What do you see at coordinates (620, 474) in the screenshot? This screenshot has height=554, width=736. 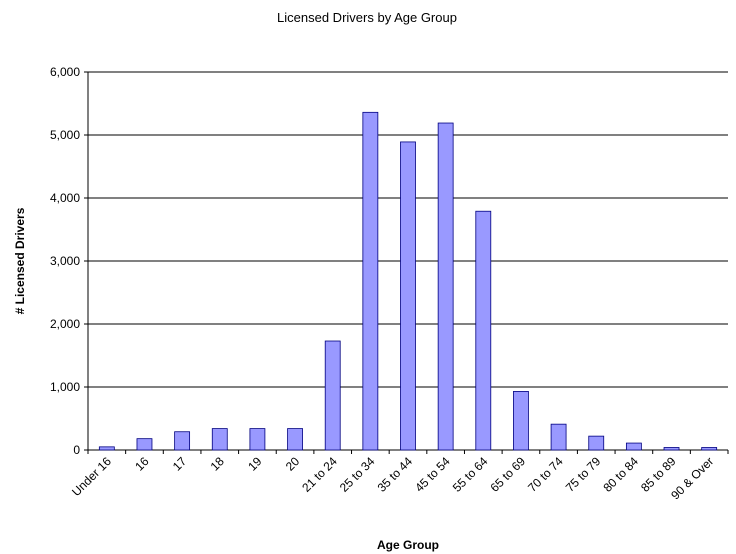 I see `x-tick-label: 80 to 84` at bounding box center [620, 474].